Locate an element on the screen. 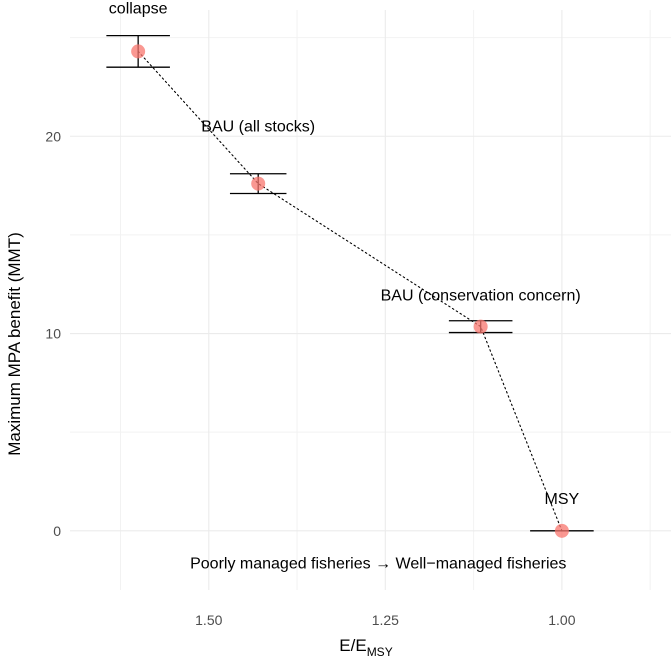  x-tick-labels: 1.50 1.25 1.00 is located at coordinates (385, 620).